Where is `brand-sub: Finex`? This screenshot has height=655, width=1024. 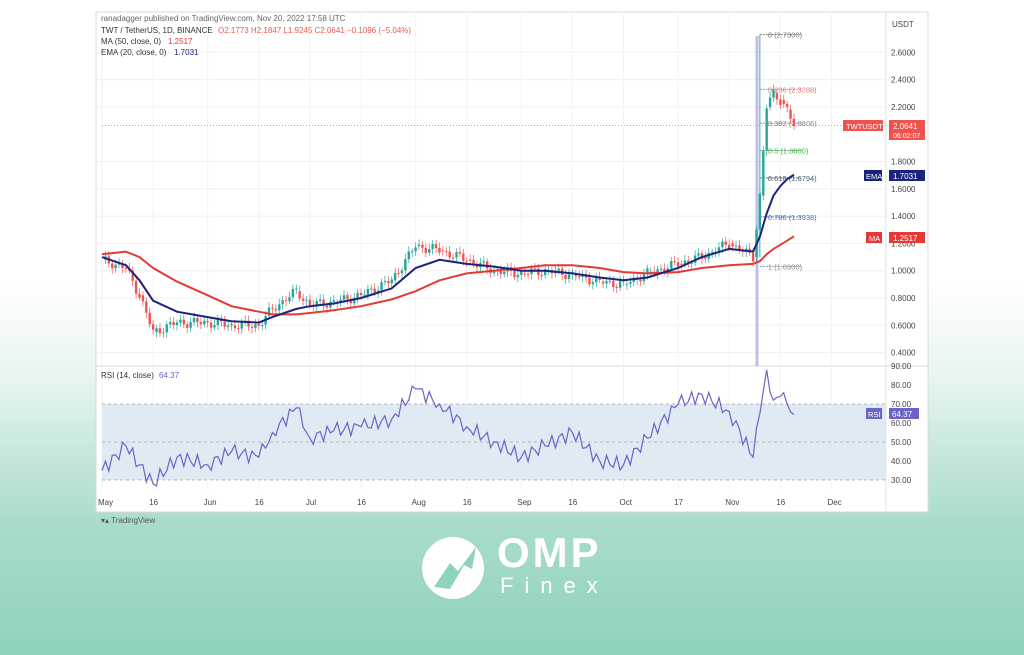 brand-sub: Finex is located at coordinates (554, 585).